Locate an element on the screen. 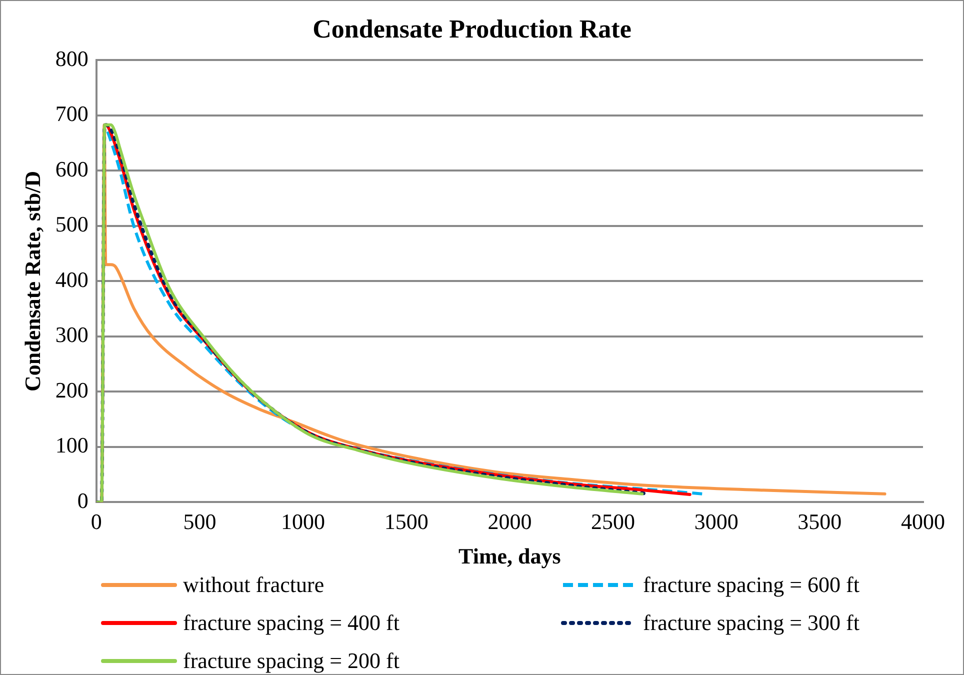  y-tick-label: 300 is located at coordinates (71, 335).